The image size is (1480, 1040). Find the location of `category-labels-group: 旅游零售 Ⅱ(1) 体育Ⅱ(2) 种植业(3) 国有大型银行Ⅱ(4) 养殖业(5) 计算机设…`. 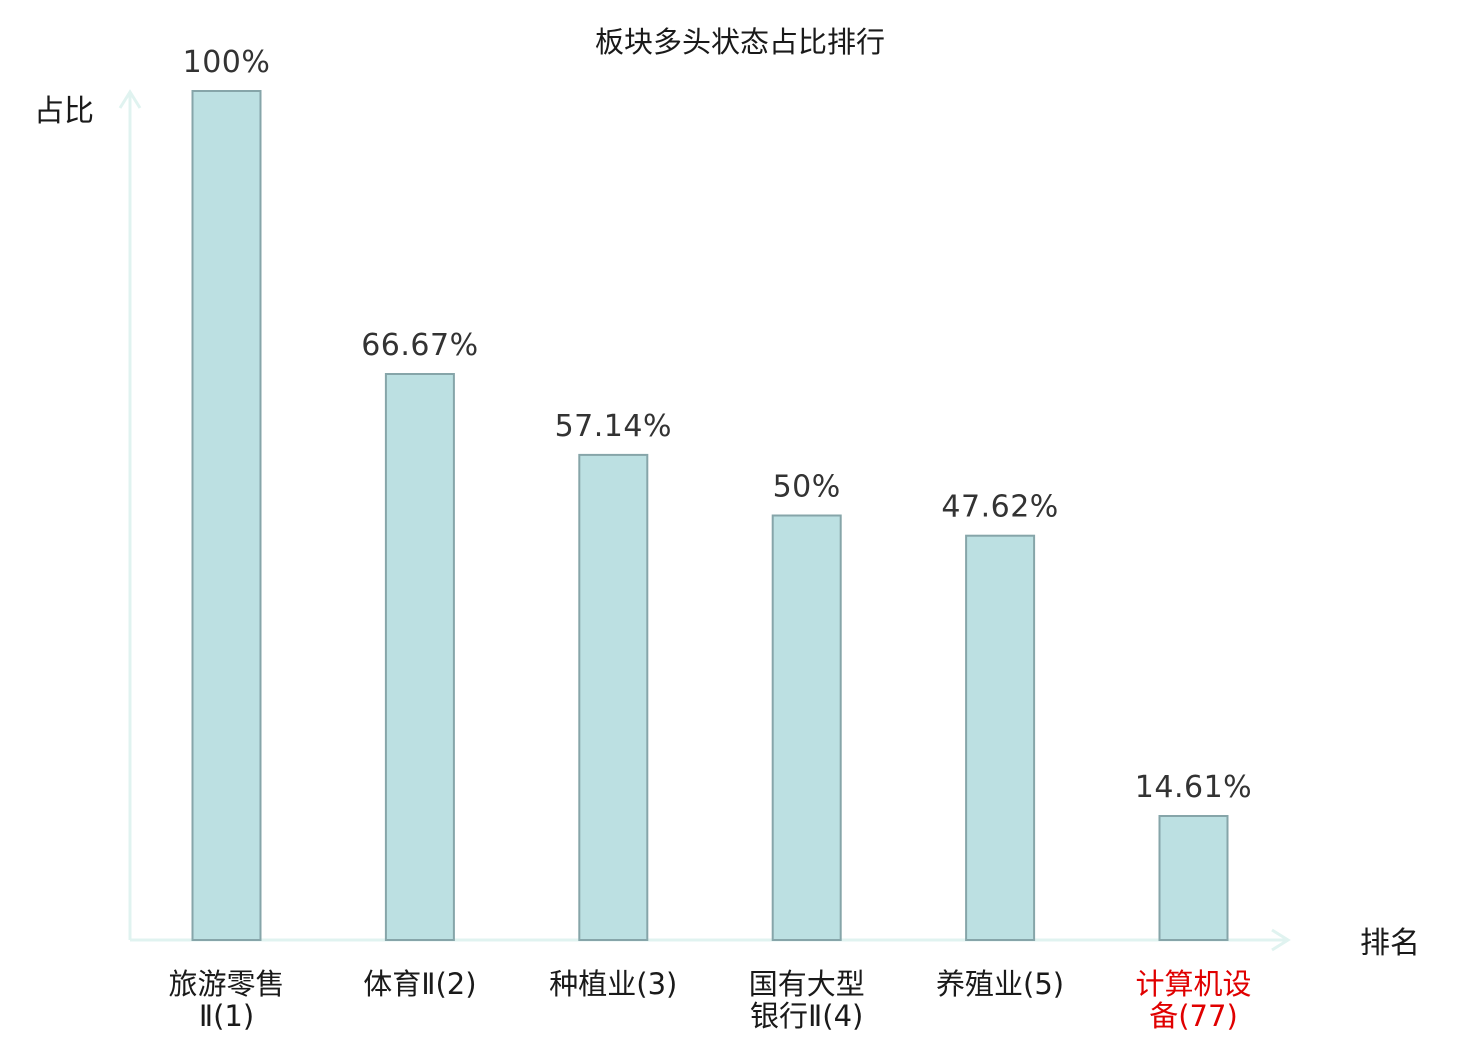

category-labels-group: 旅游零售 Ⅱ(1) 体育Ⅱ(2) 种植业(3) 国有大型银行Ⅱ(4) 养殖业(5) 计算机设… is located at coordinates (709, 1000).